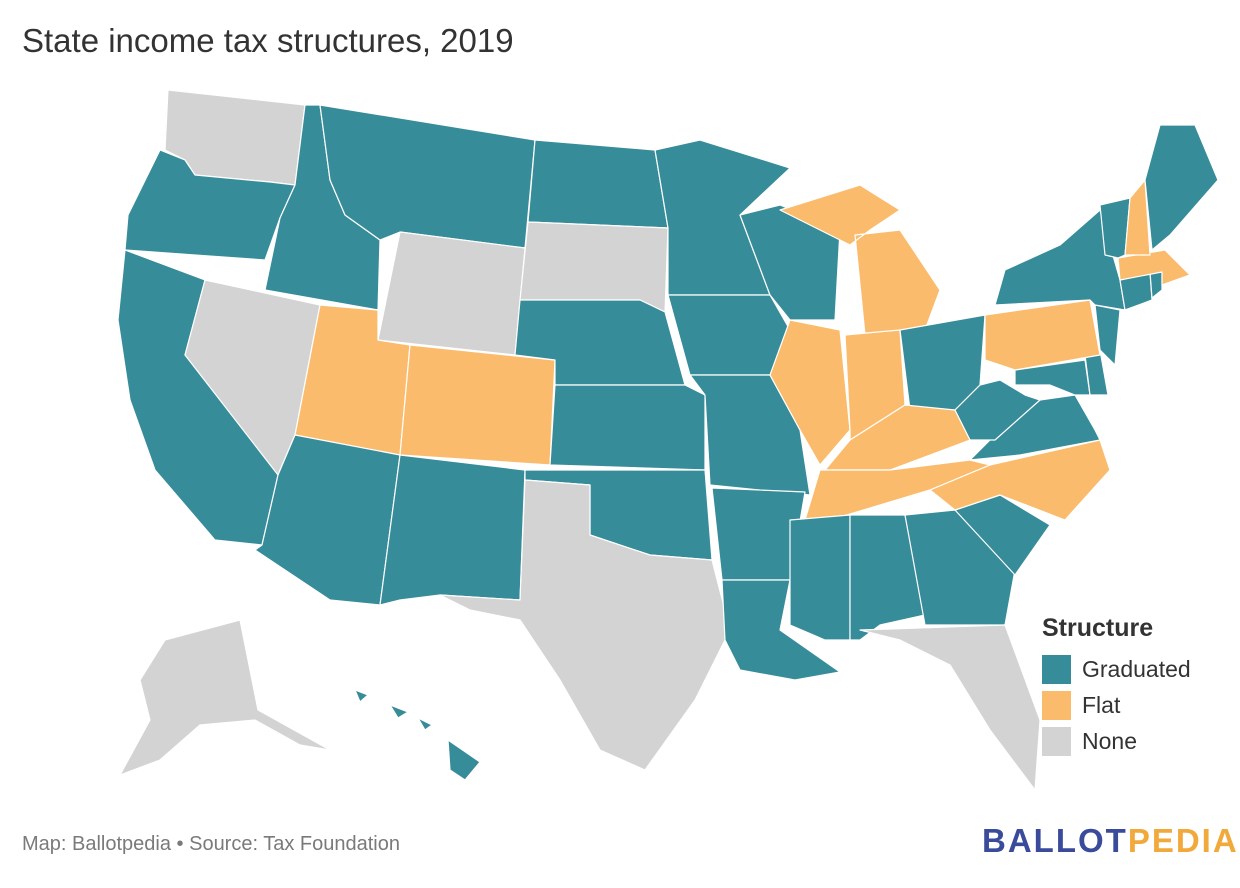  What do you see at coordinates (268, 40) in the screenshot?
I see `map-title: State income tax structures, 2019` at bounding box center [268, 40].